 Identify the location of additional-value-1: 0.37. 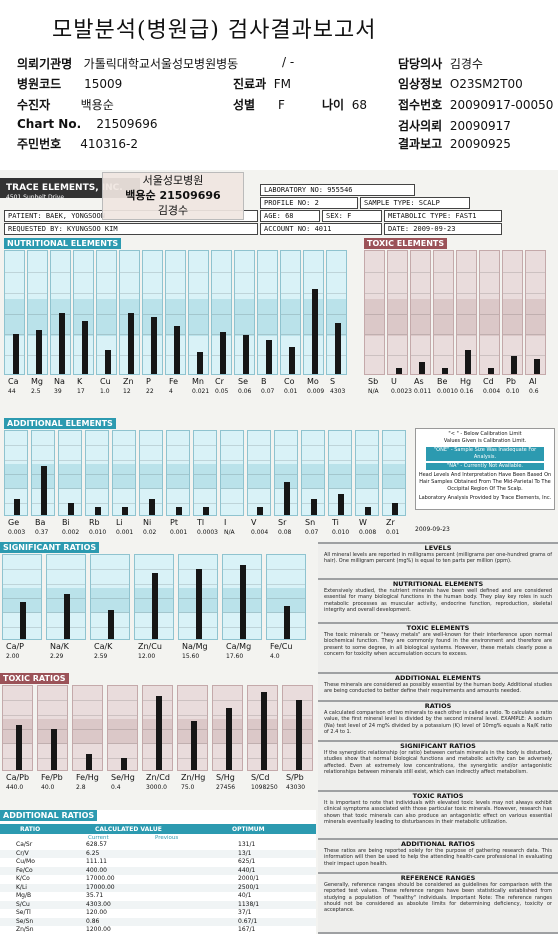
(42, 532).